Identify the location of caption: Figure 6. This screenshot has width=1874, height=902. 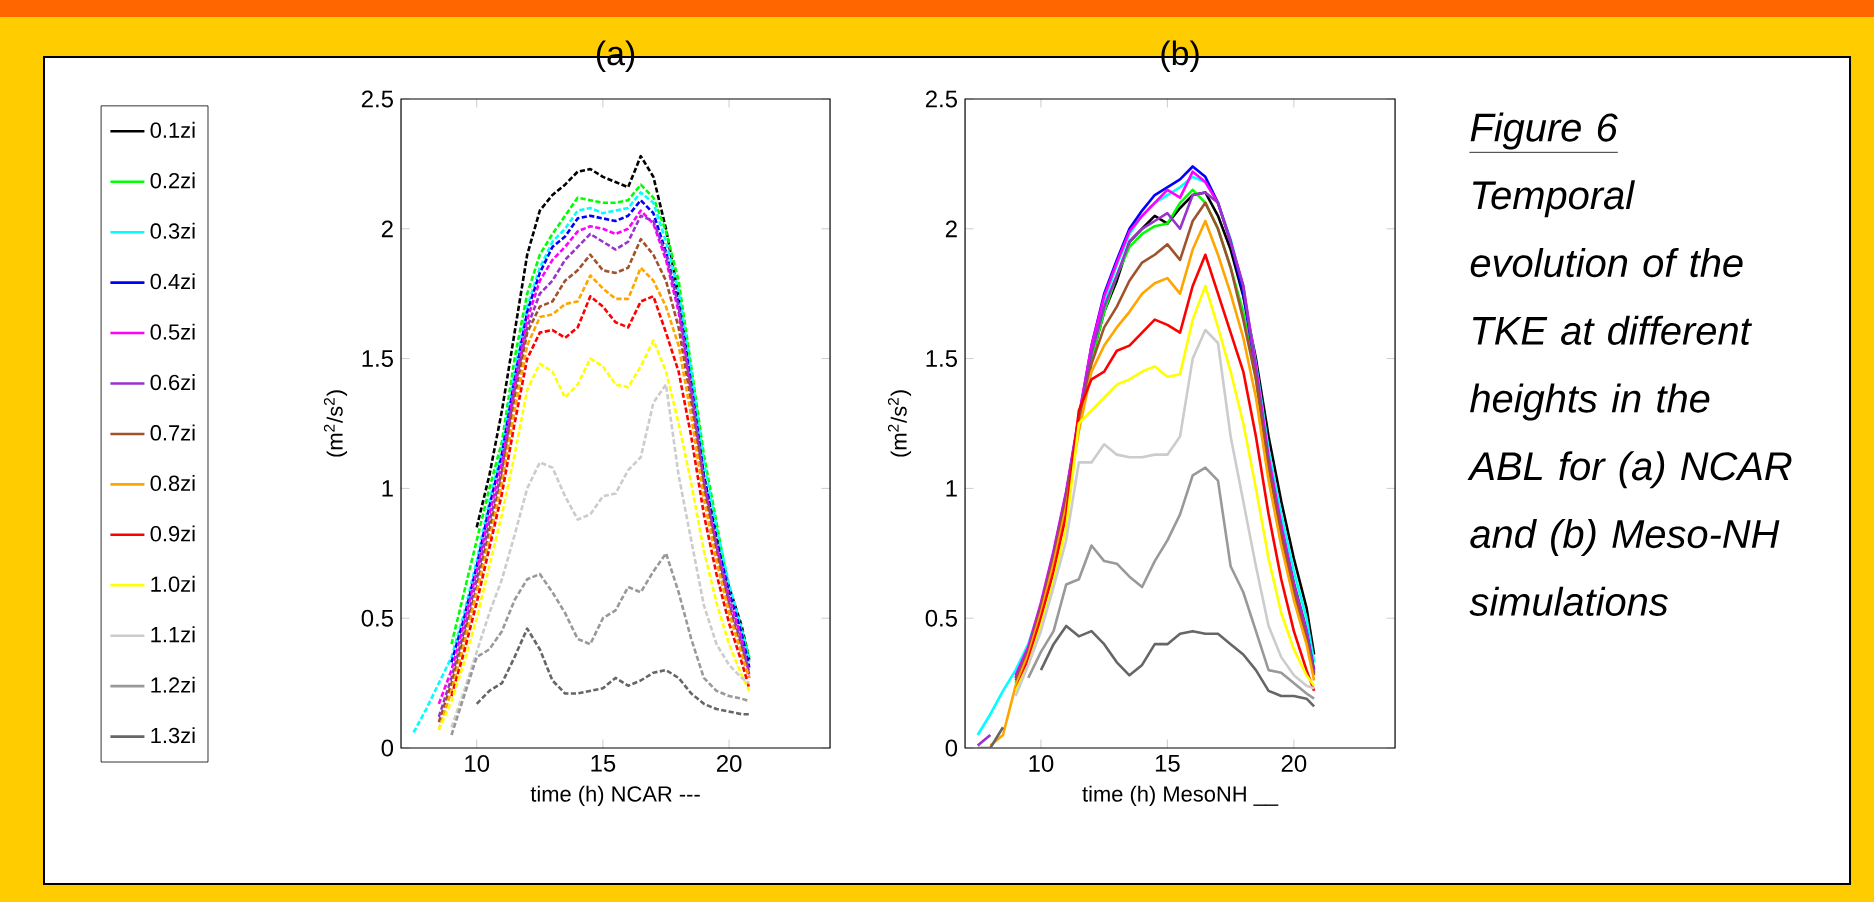
(1544, 131).